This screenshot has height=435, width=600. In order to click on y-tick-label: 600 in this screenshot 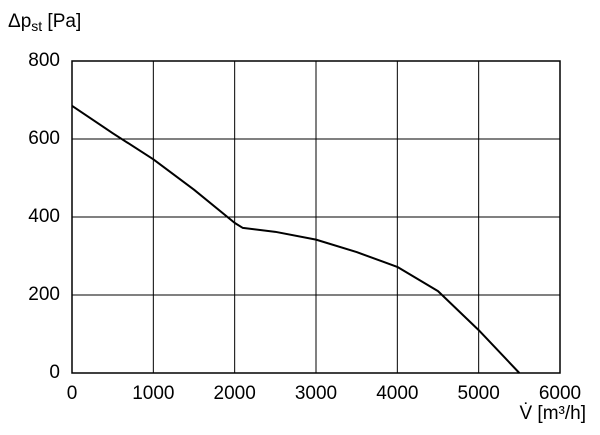, I will do `click(44, 138)`.